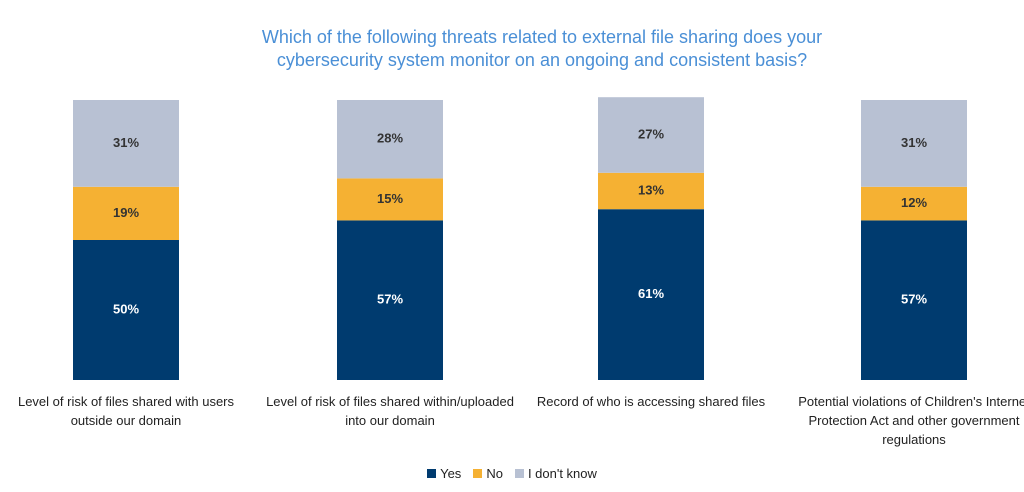 The width and height of the screenshot is (1024, 492). I want to click on data-label: 19%, so click(126, 212).